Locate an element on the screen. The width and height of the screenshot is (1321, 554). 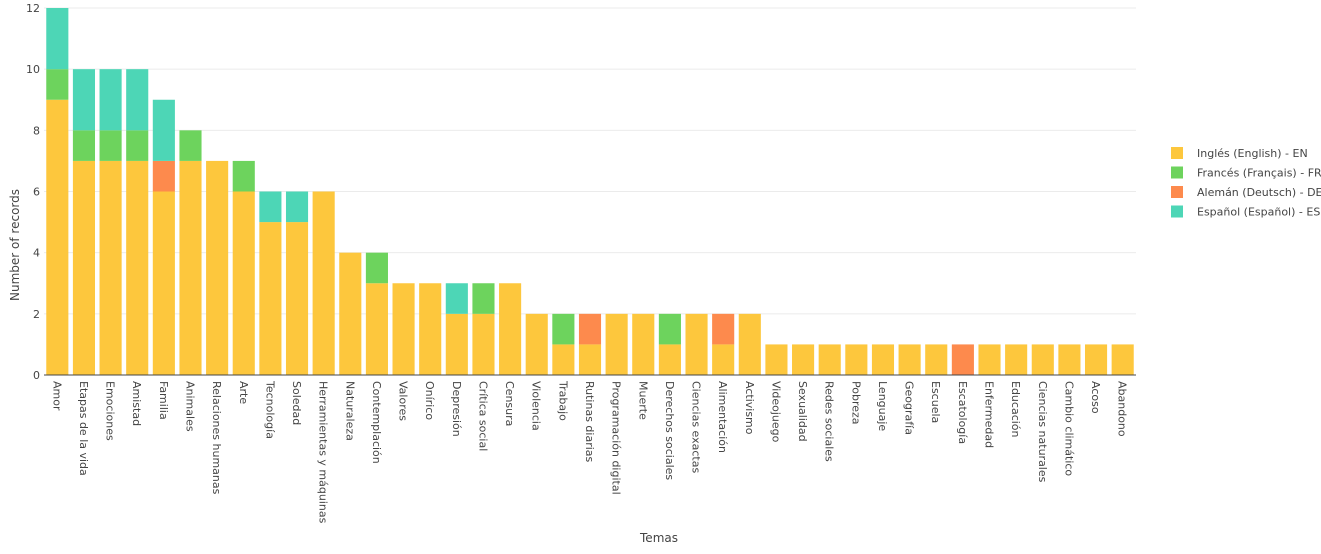
legend-label: Inglés (English) - EN is located at coordinates (1252, 153).